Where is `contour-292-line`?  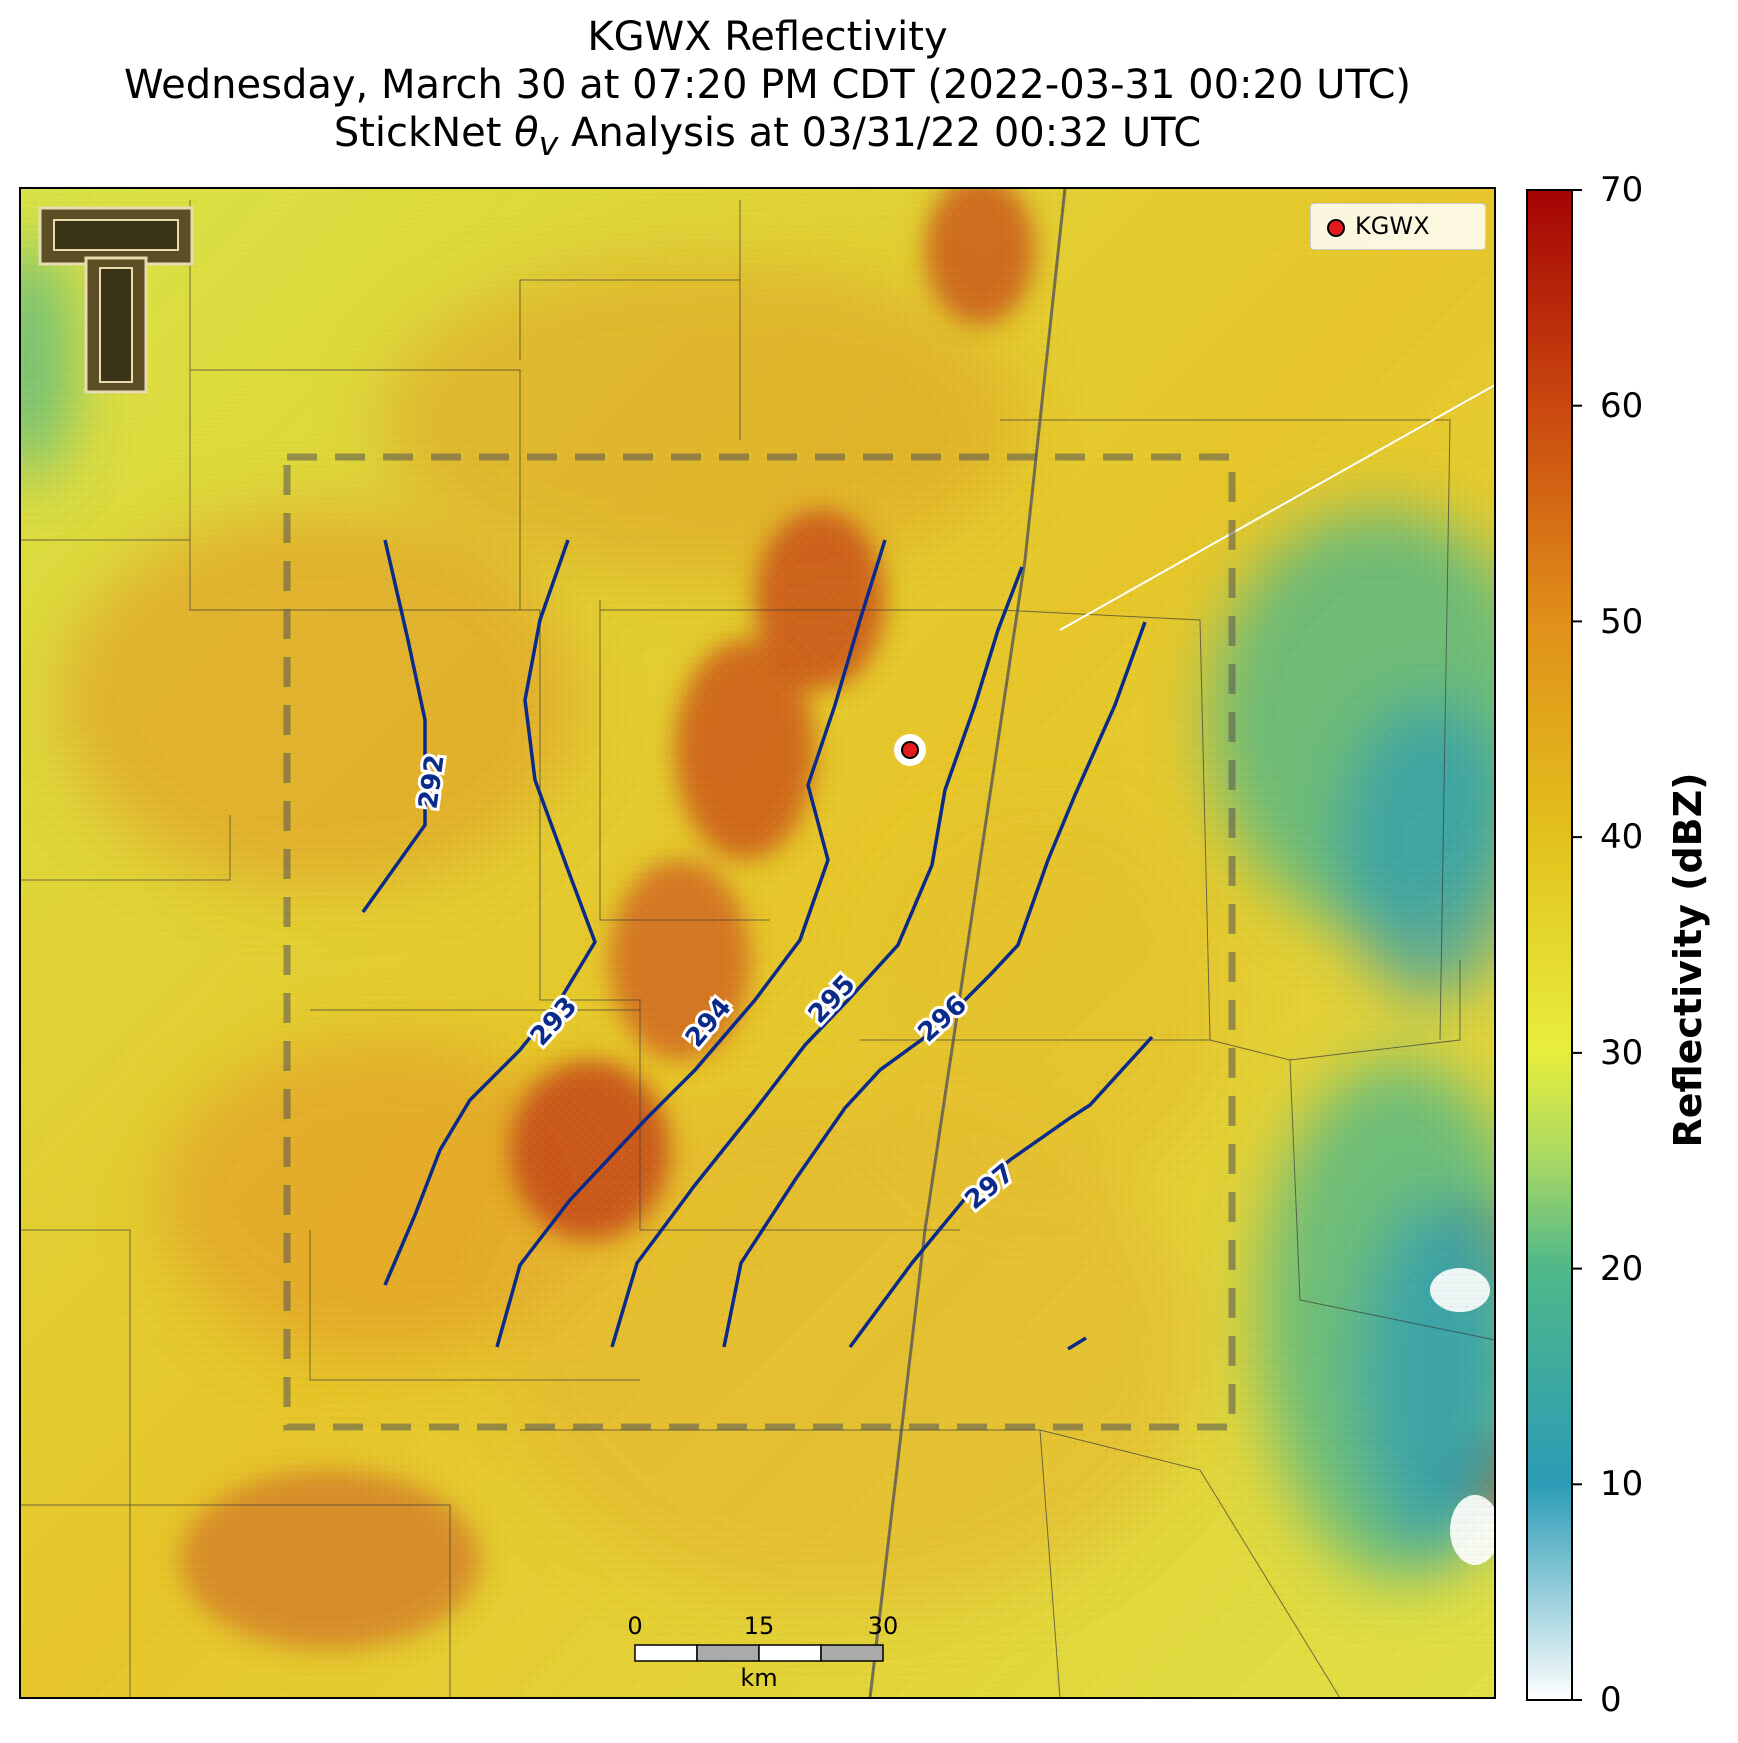 contour-292-line is located at coordinates (394, 726).